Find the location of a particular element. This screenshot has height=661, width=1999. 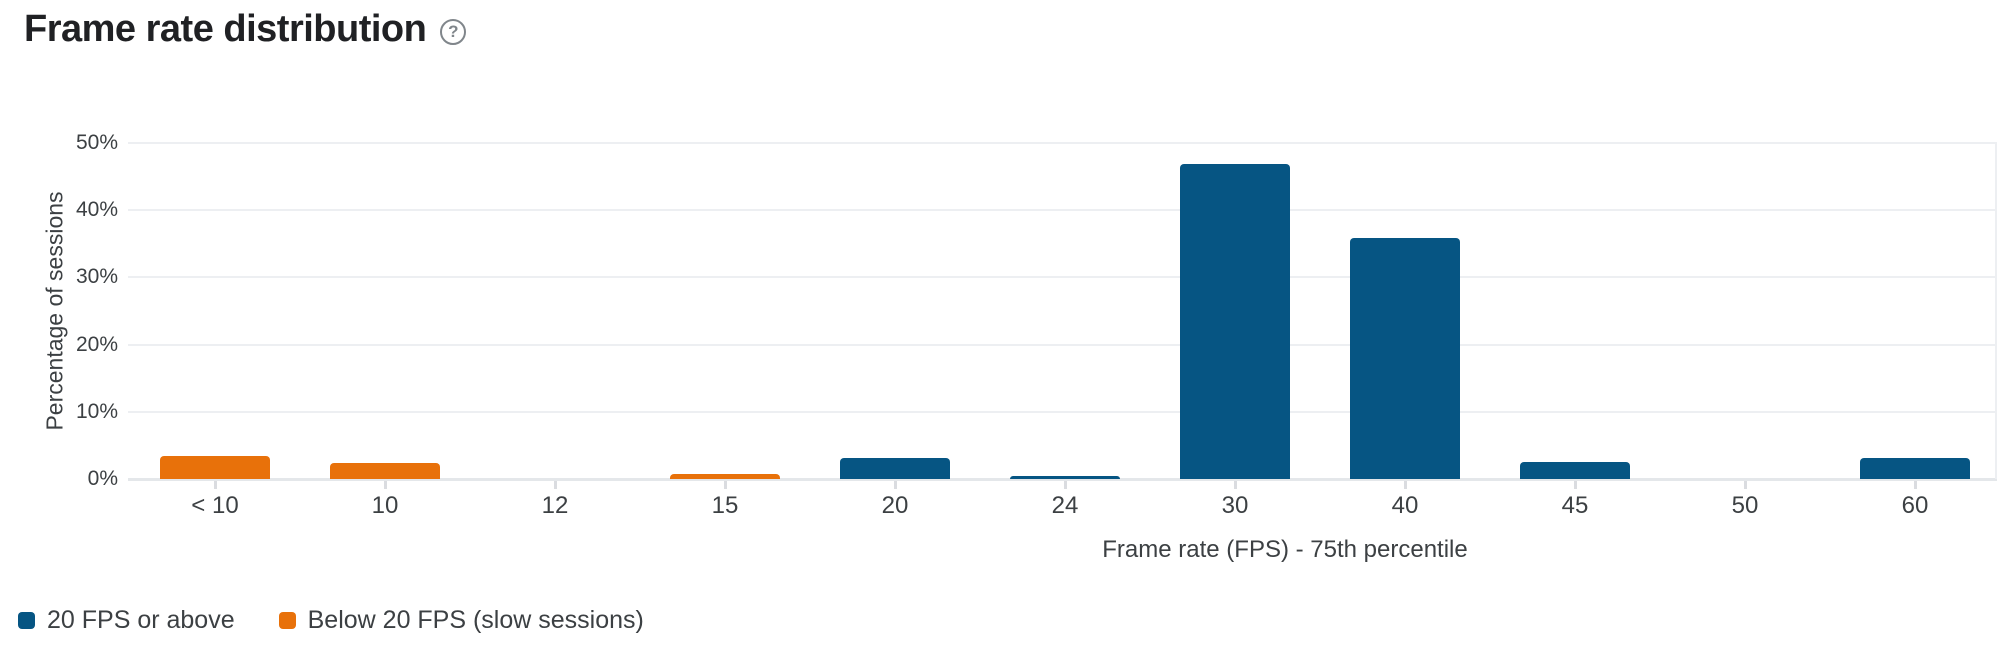

legend-item: 20 FPS or above is located at coordinates (126, 620).